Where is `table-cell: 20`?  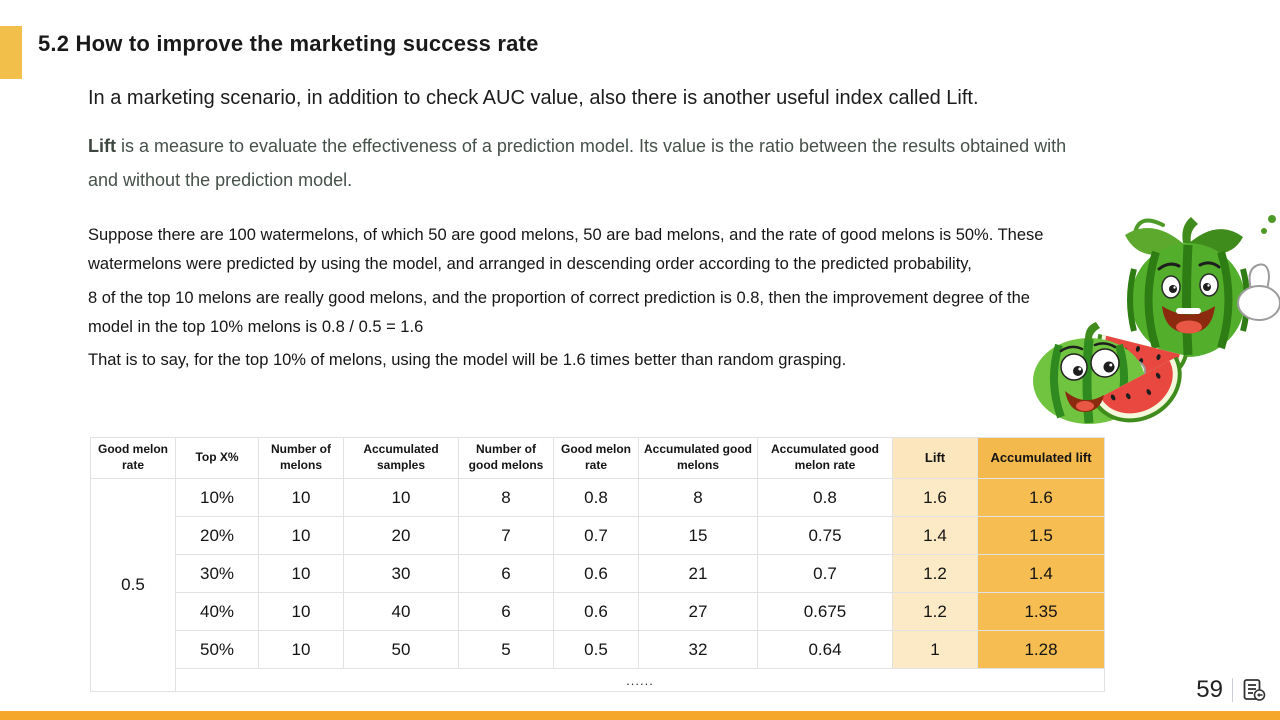
table-cell: 20 is located at coordinates (401, 535).